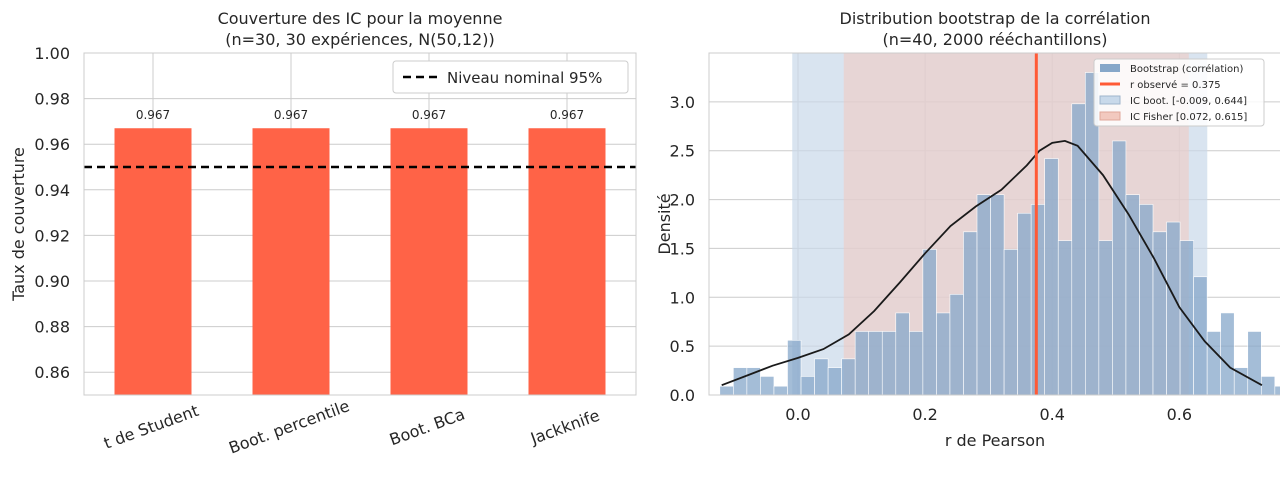 The image size is (1280, 480). I want to click on legend-ic-fisher-swatch, so click(1110, 116).